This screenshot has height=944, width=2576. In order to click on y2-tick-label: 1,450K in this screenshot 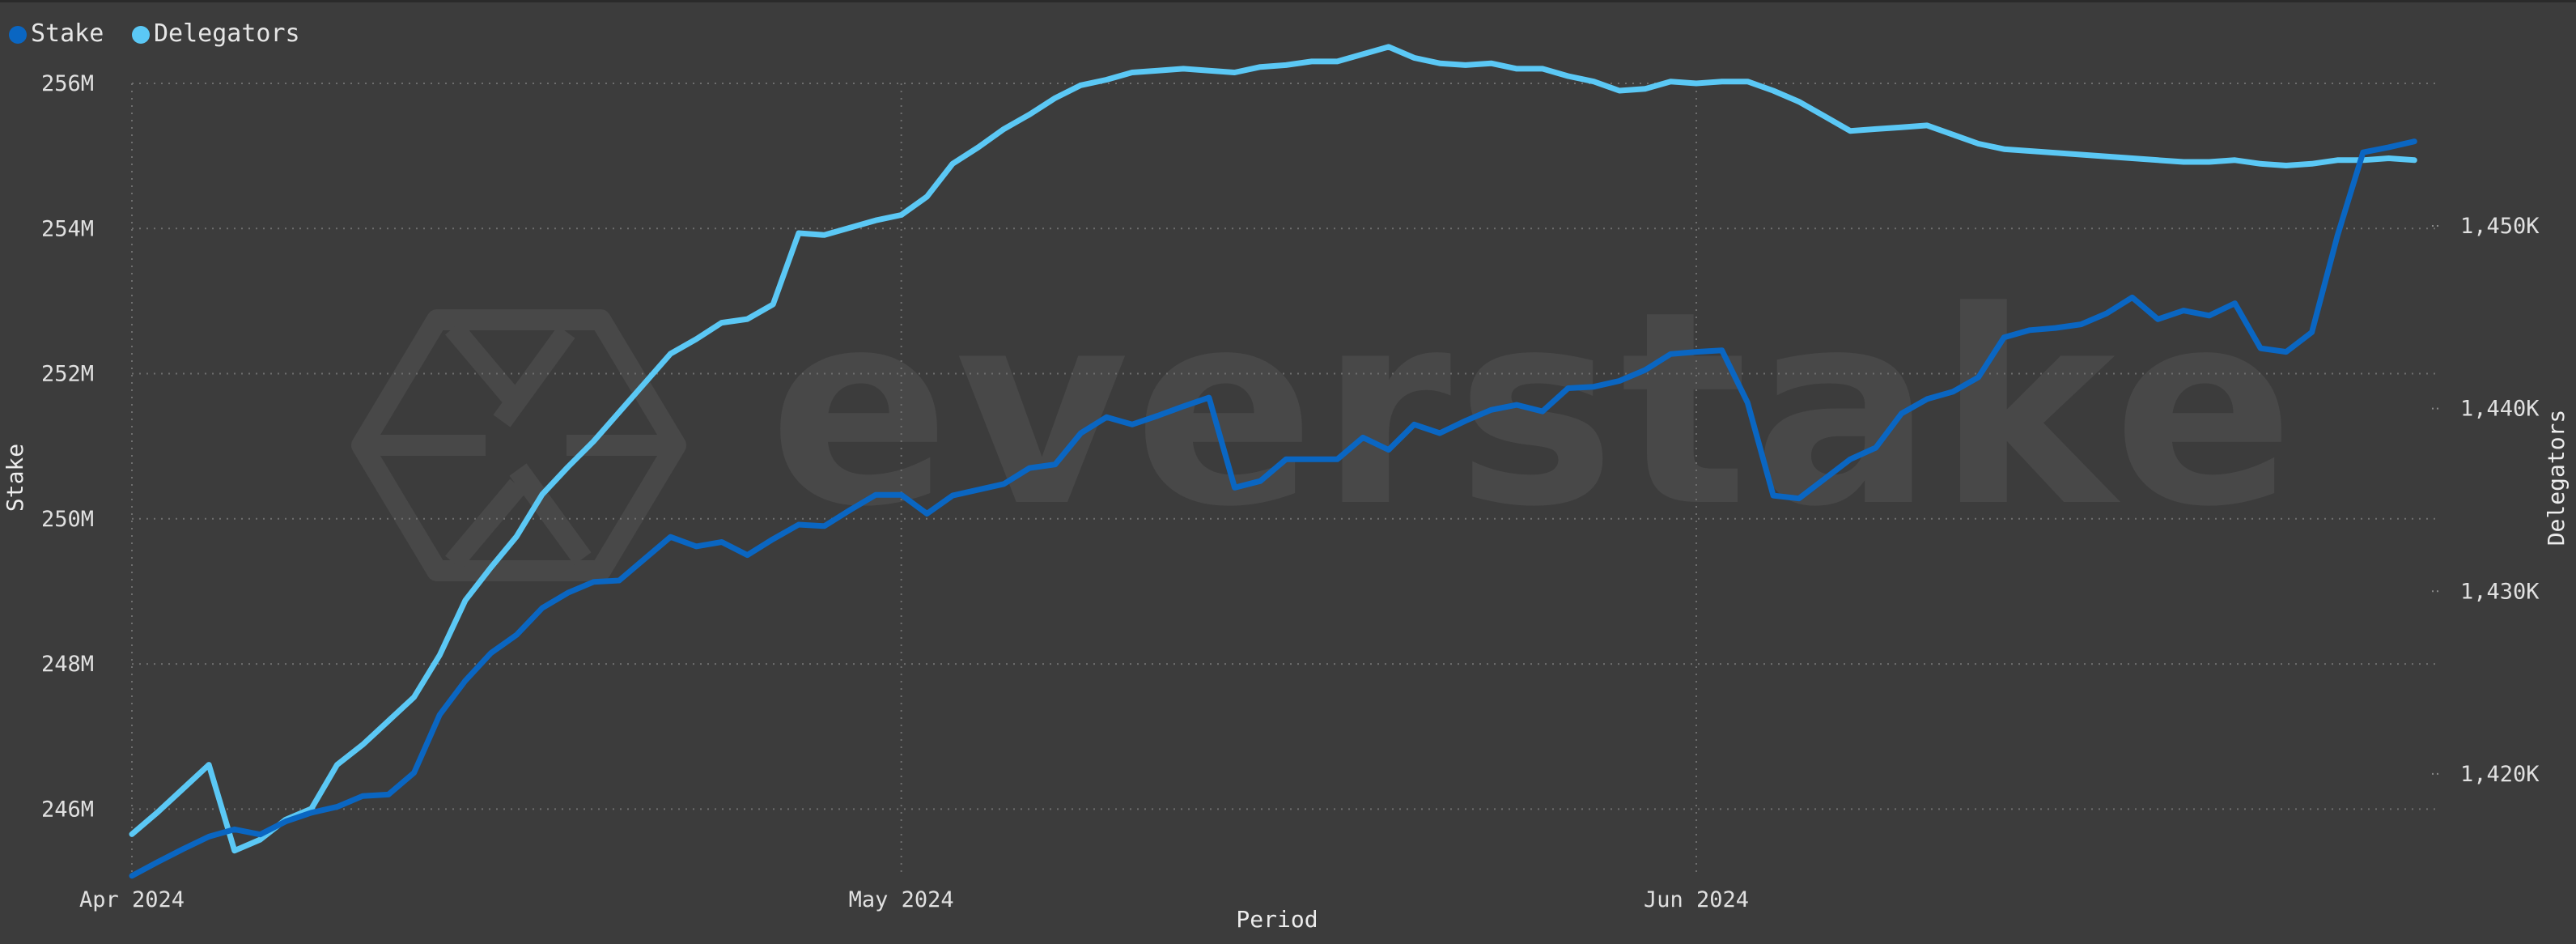, I will do `click(2500, 226)`.